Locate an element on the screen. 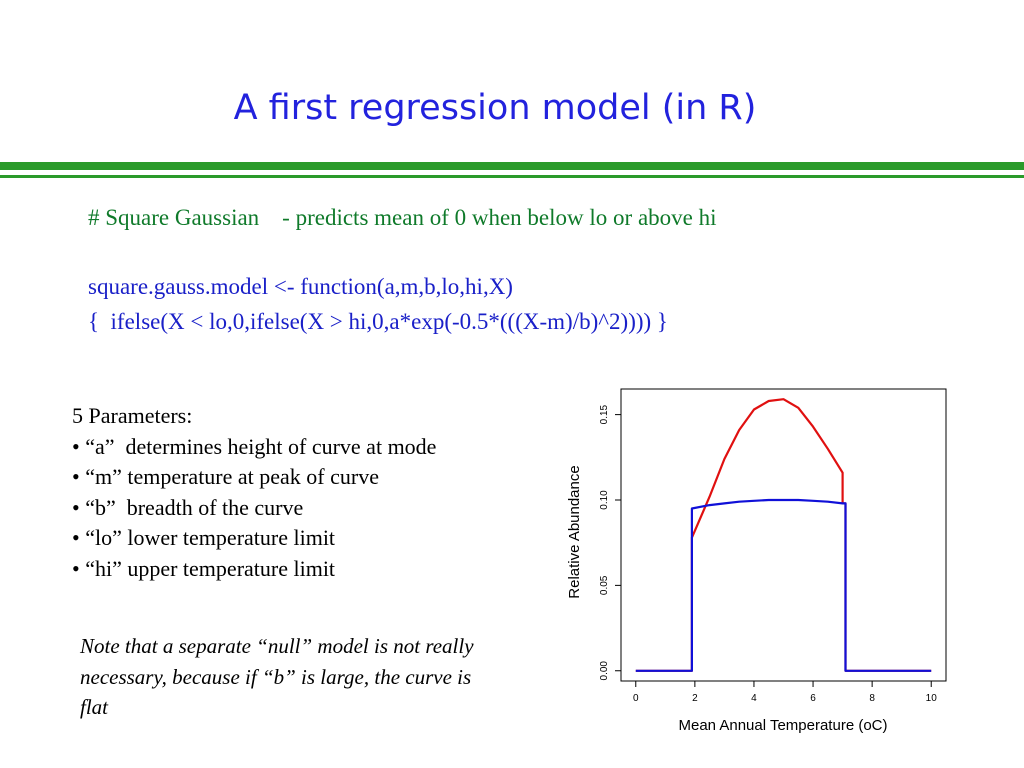 The height and width of the screenshot is (768, 1024). x-tick-label: 8 is located at coordinates (872, 698).